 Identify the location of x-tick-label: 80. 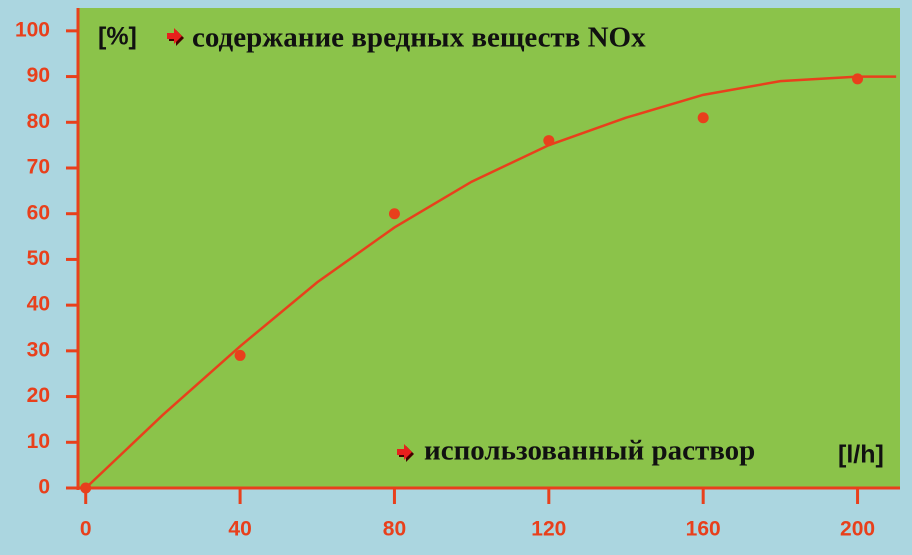
(394, 529).